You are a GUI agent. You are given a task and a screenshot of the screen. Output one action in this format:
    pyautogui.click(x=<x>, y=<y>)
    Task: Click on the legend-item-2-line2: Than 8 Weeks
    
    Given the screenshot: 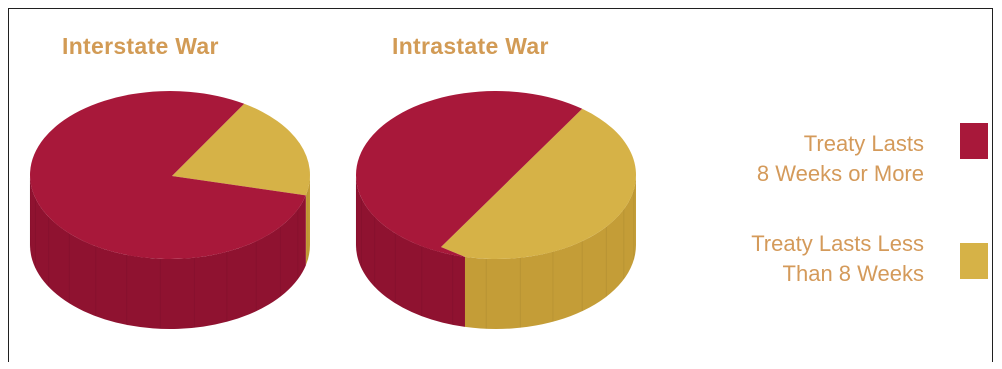 What is the action you would take?
    pyautogui.click(x=853, y=273)
    